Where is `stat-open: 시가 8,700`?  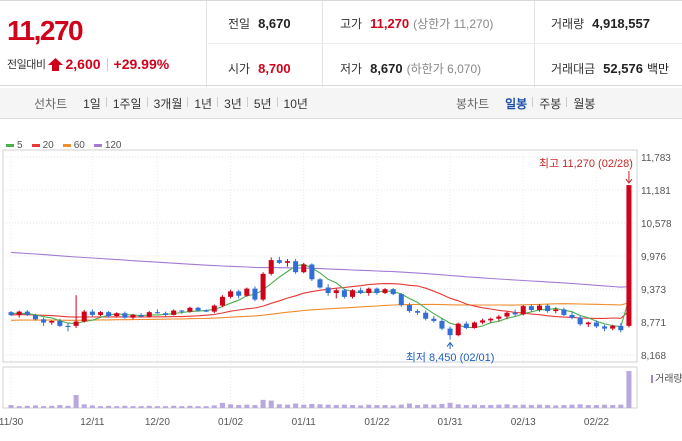 stat-open: 시가 8,700 is located at coordinates (259, 68).